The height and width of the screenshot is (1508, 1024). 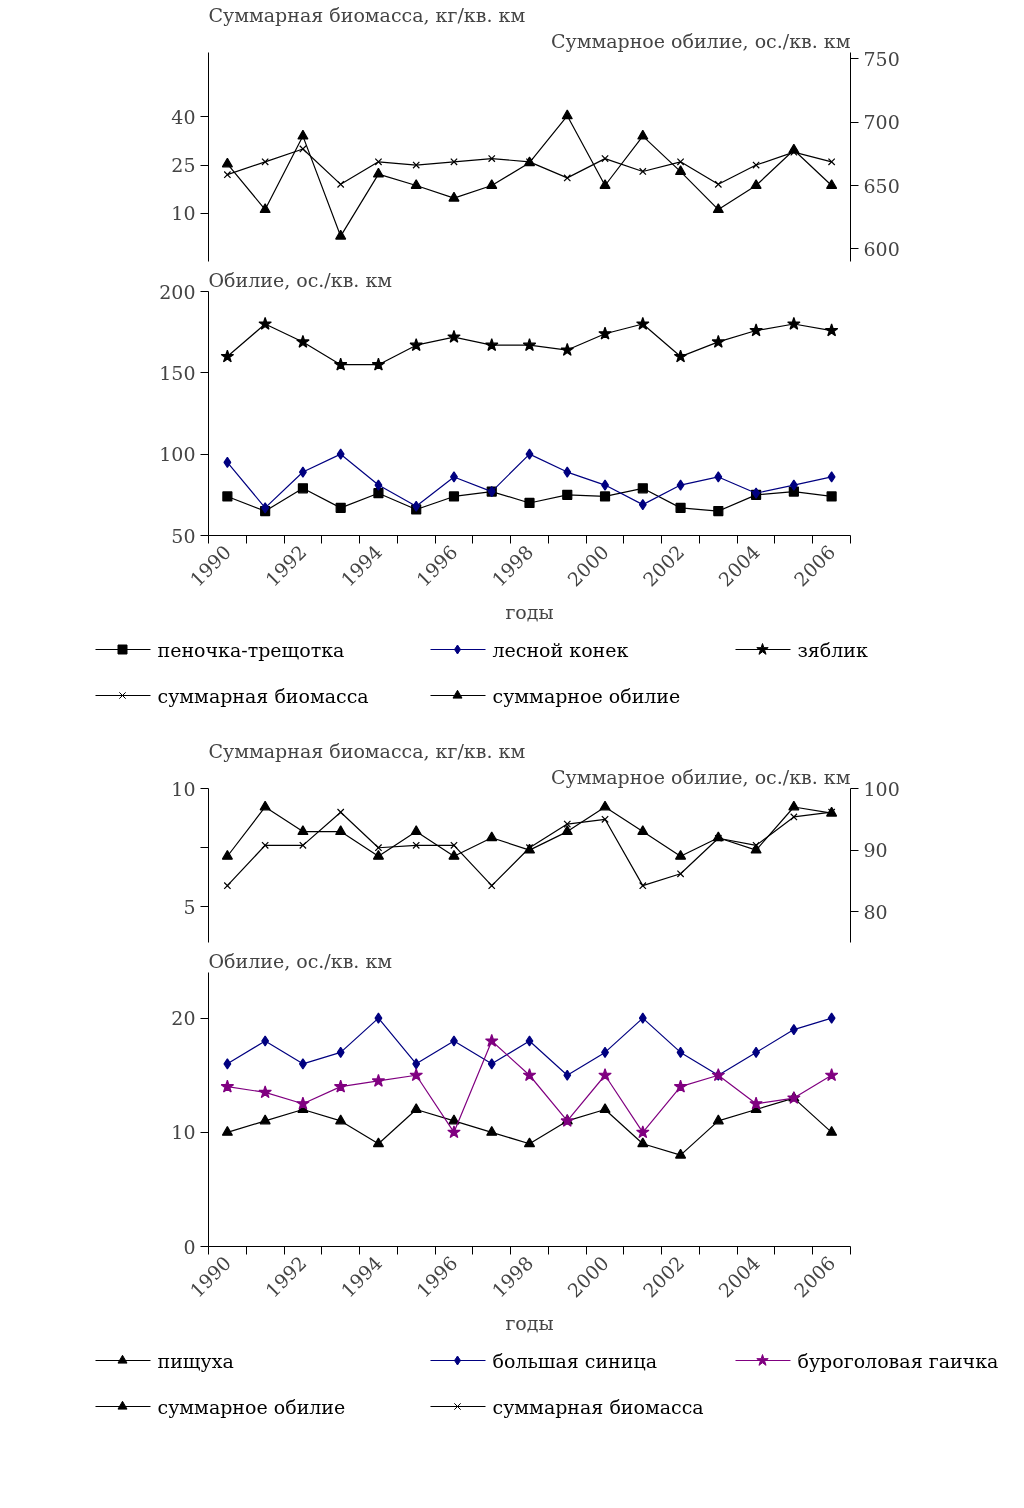 What do you see at coordinates (189, 906) in the screenshot?
I see `y-tick-label: 5` at bounding box center [189, 906].